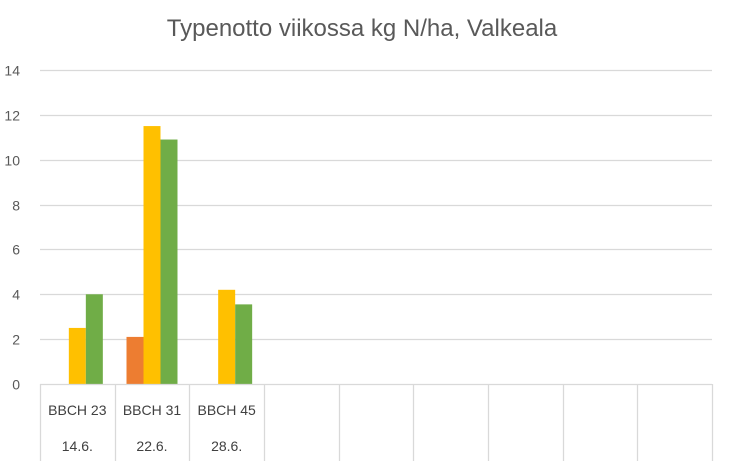 The image size is (731, 466). I want to click on y-tick-label: 0, so click(16, 385).